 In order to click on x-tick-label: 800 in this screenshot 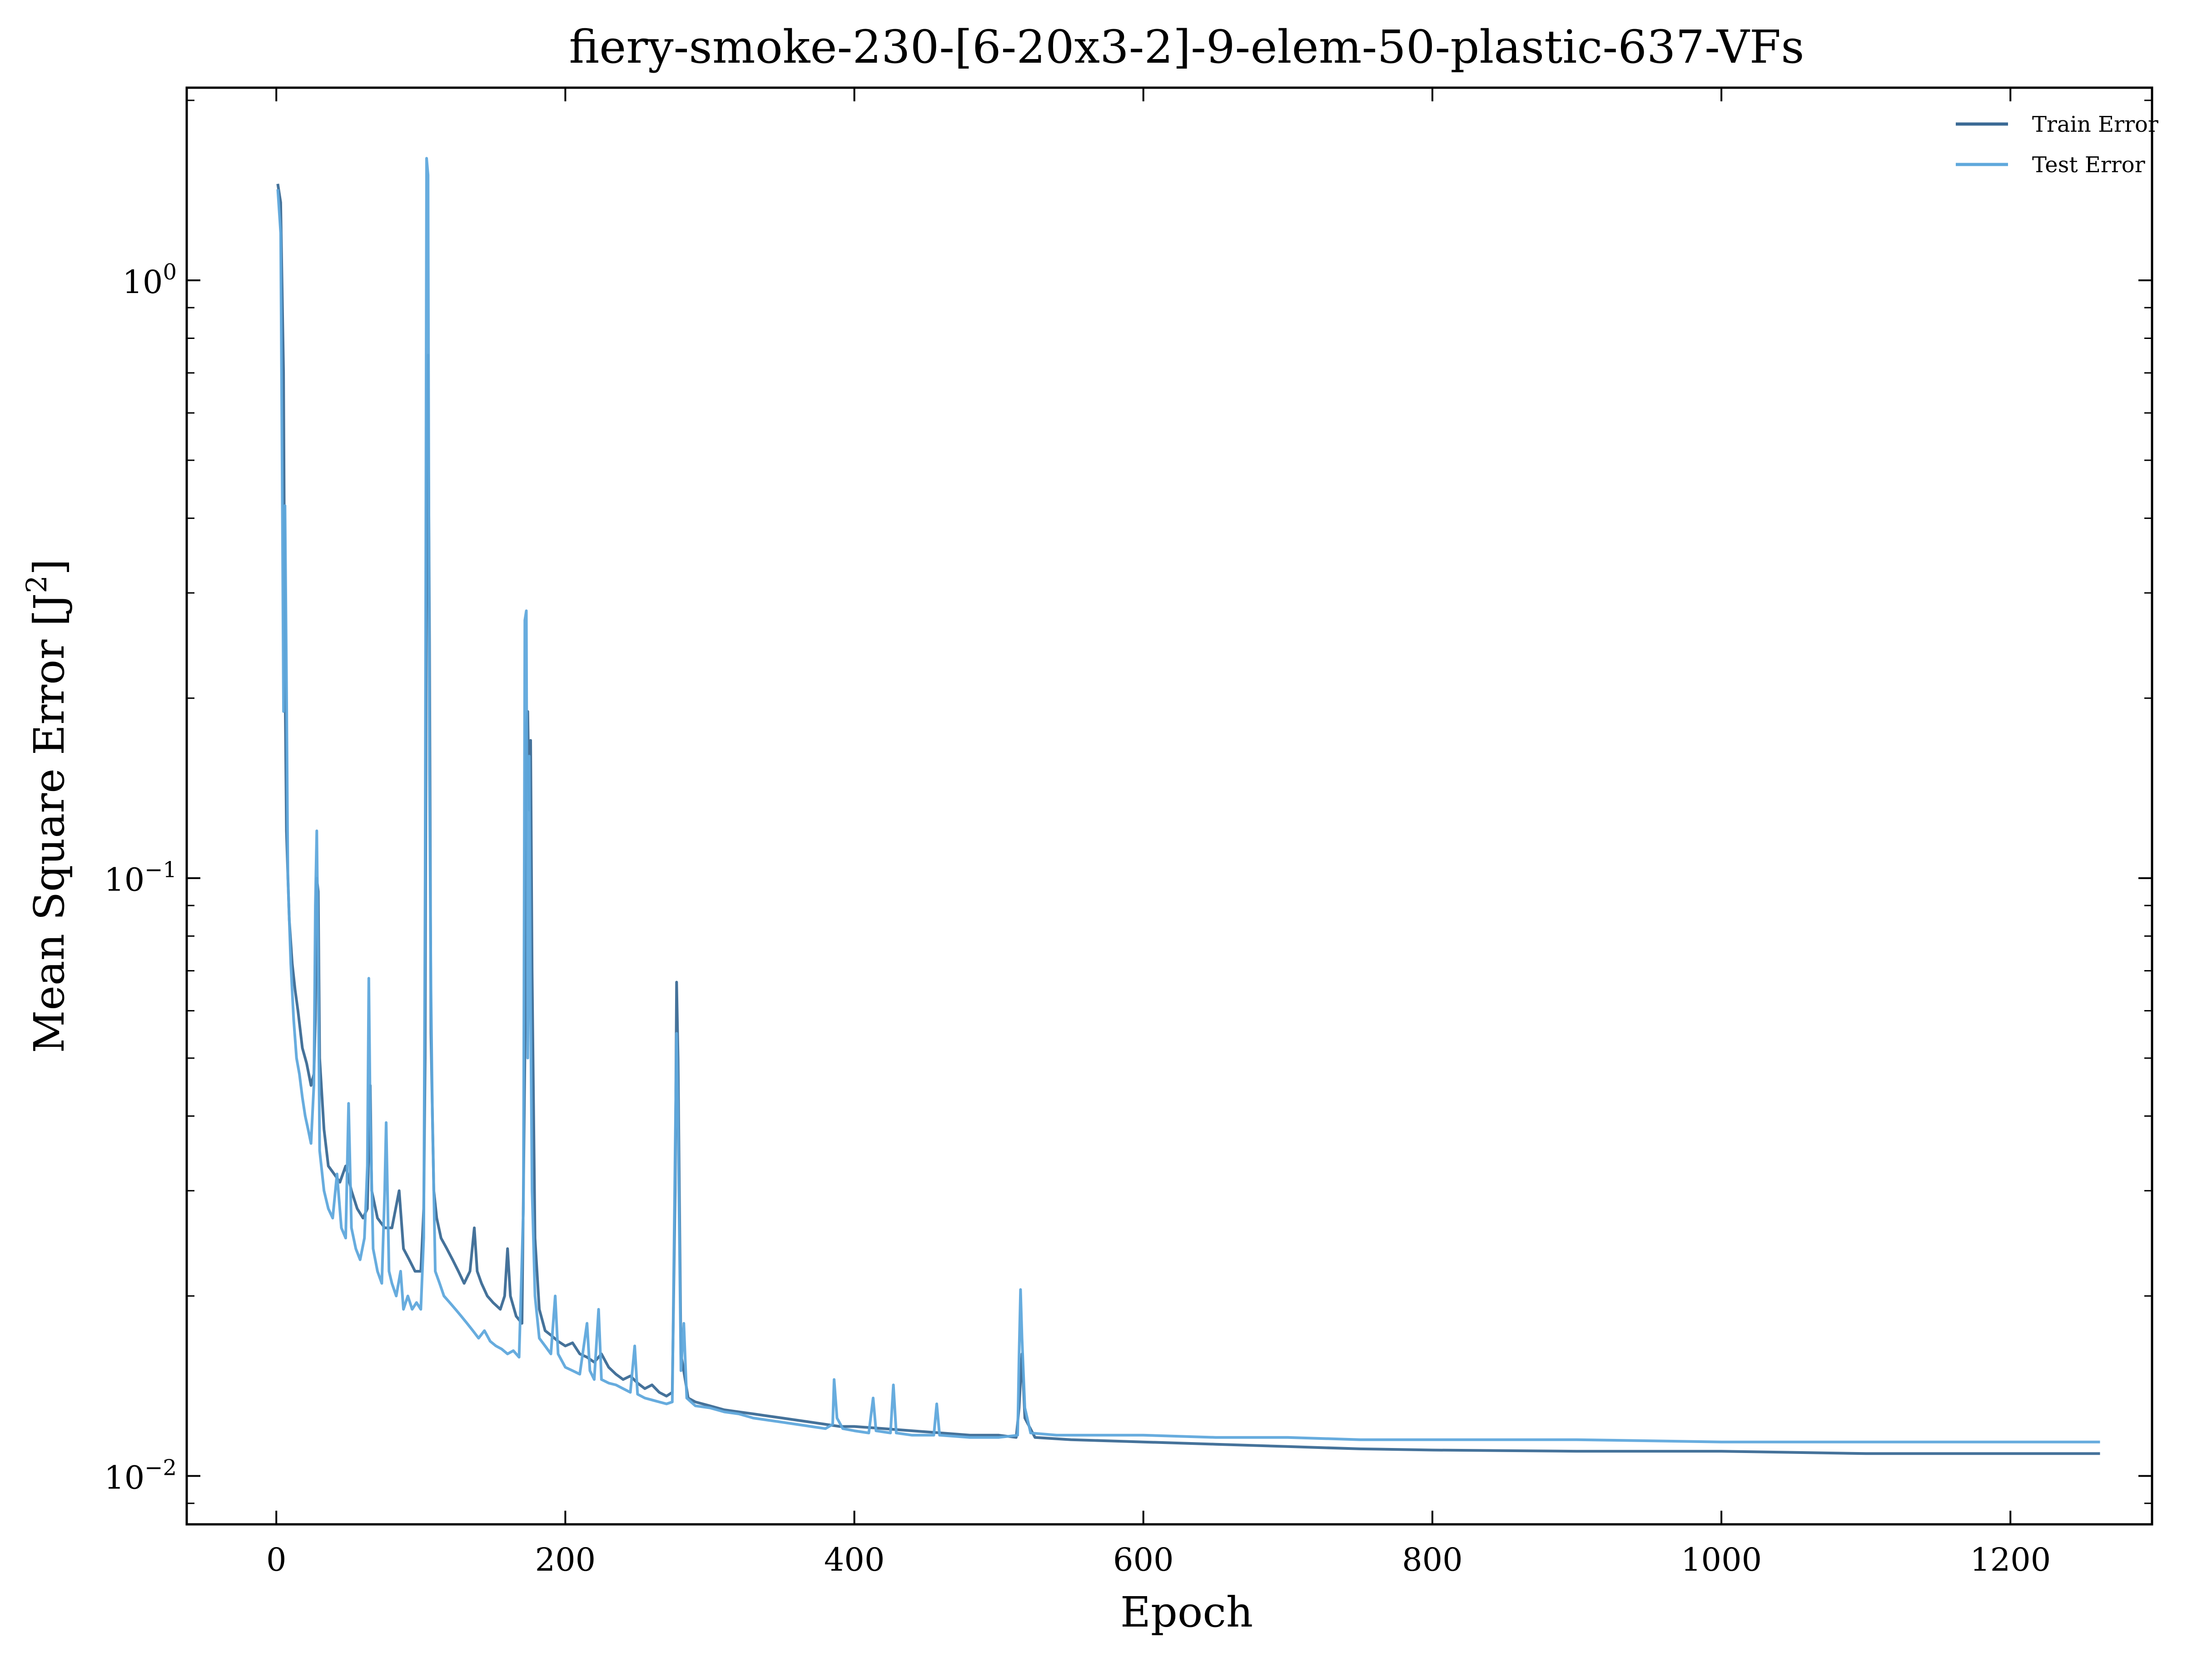, I will do `click(1432, 1559)`.